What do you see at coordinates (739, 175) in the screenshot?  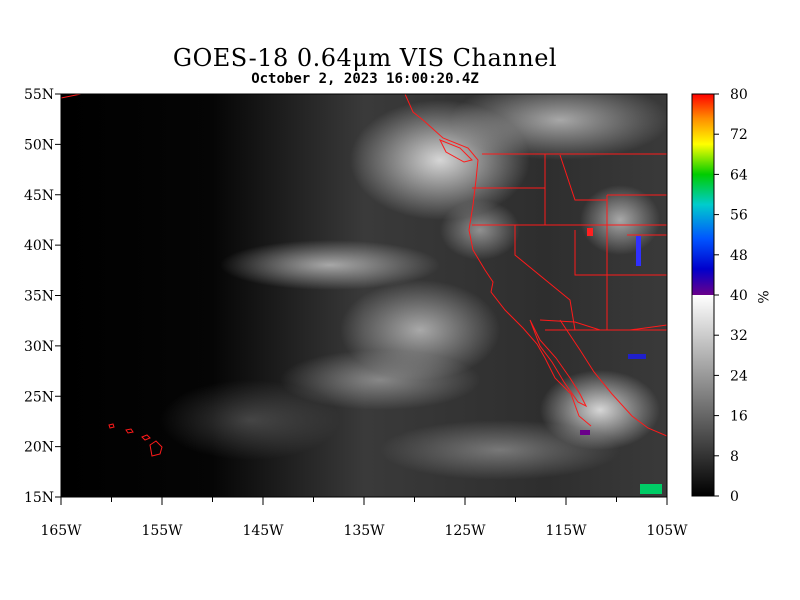 I see `colorbar-tick-label: 64` at bounding box center [739, 175].